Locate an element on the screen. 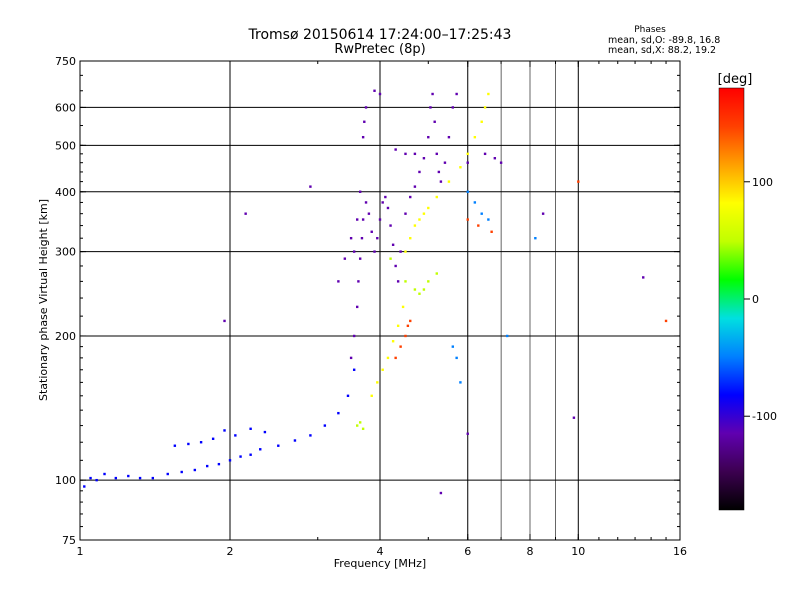 The image size is (800, 600). colorbar-tick-label: 100 is located at coordinates (762, 182).